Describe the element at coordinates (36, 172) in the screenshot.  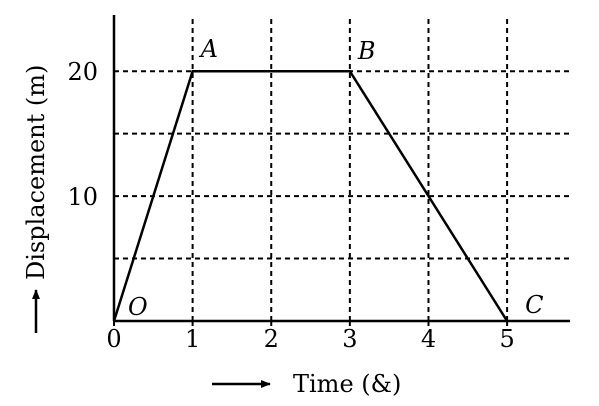
I see `y-axis-title: Displacement (m)` at that location.